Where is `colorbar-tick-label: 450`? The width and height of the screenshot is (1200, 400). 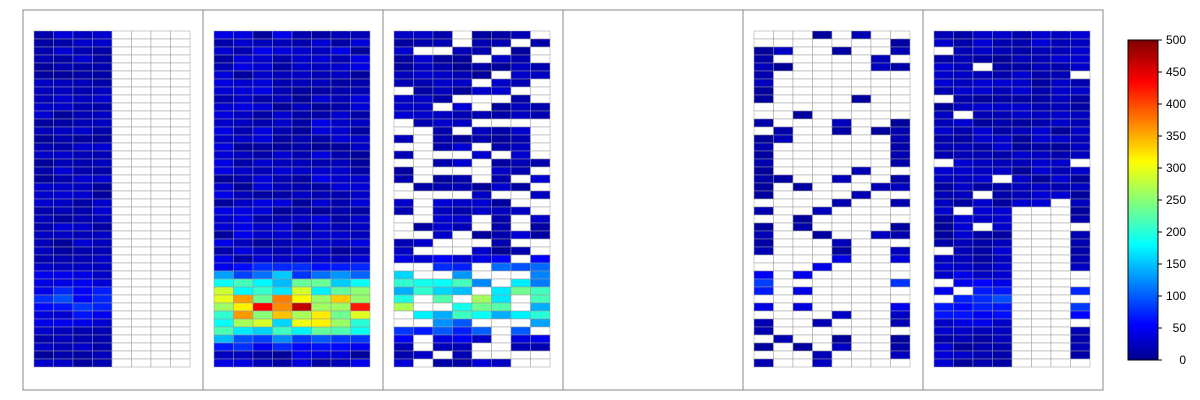
colorbar-tick-label: 450 is located at coordinates (1176, 72).